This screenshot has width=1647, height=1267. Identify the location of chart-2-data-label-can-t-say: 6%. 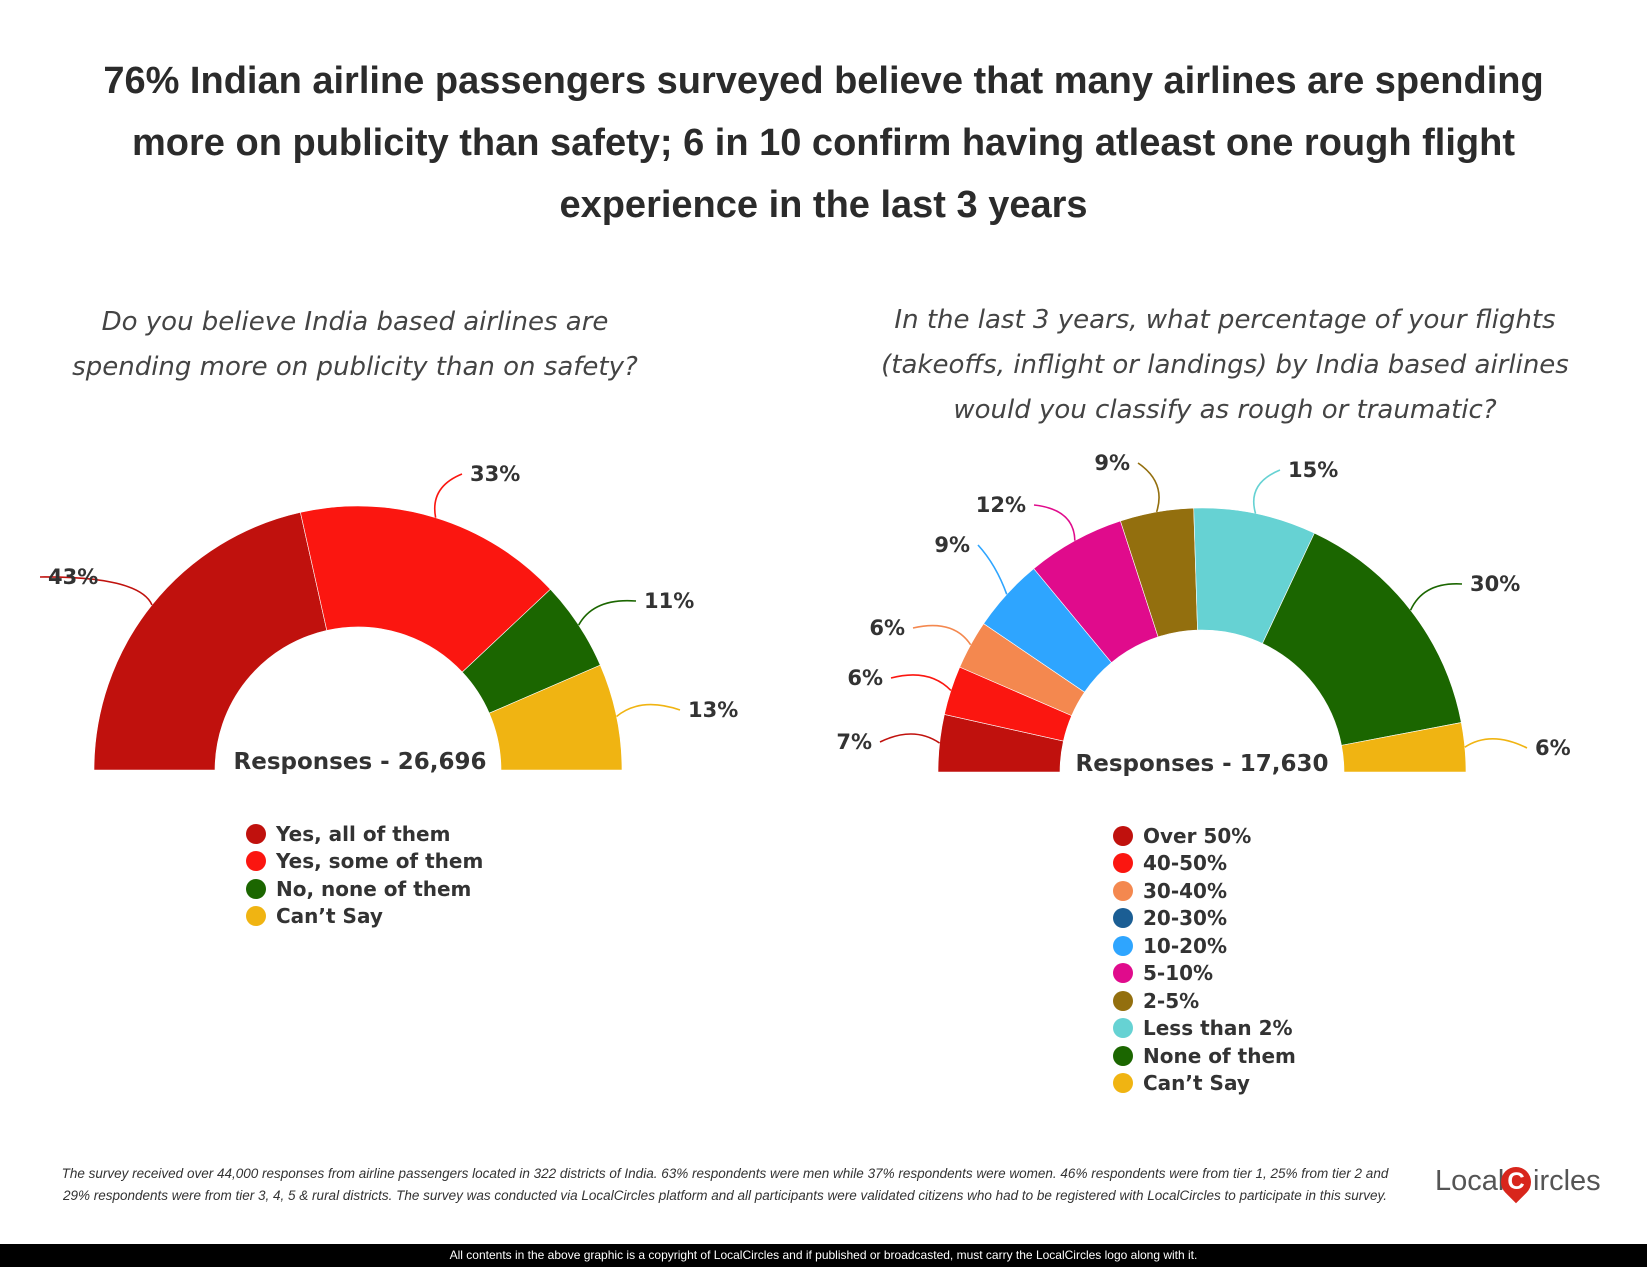
(1553, 748).